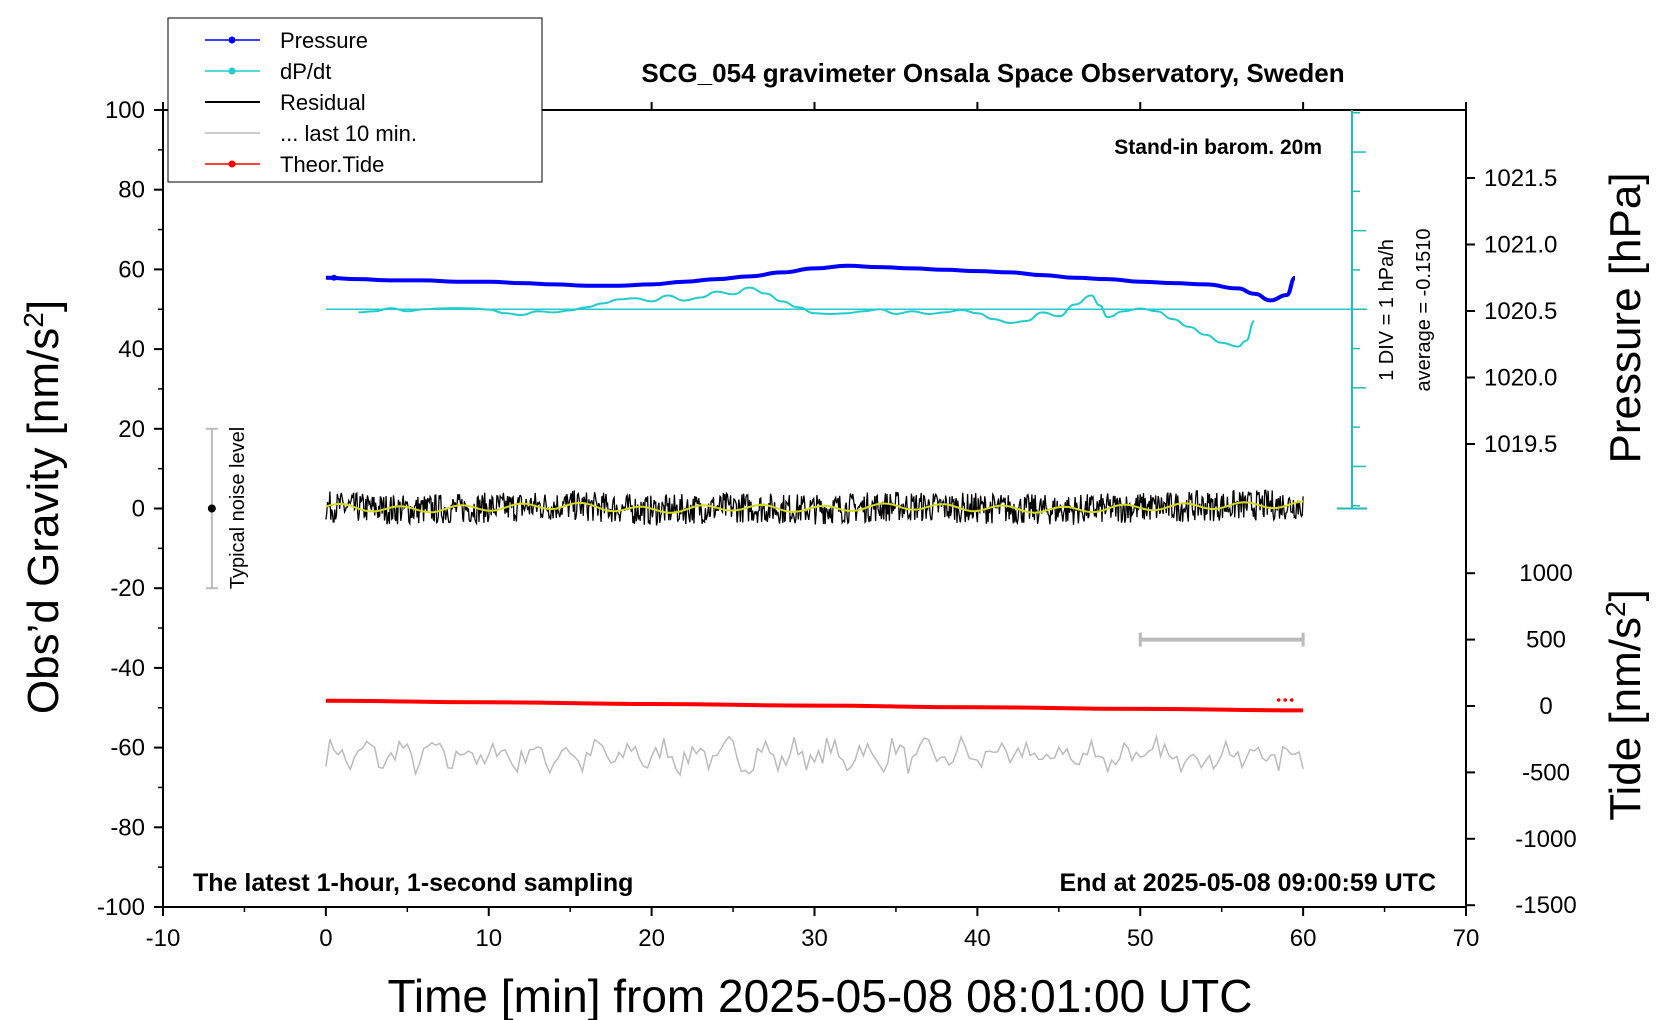  Describe the element at coordinates (1545, 839) in the screenshot. I see `tide-tick-label: -1000` at that location.